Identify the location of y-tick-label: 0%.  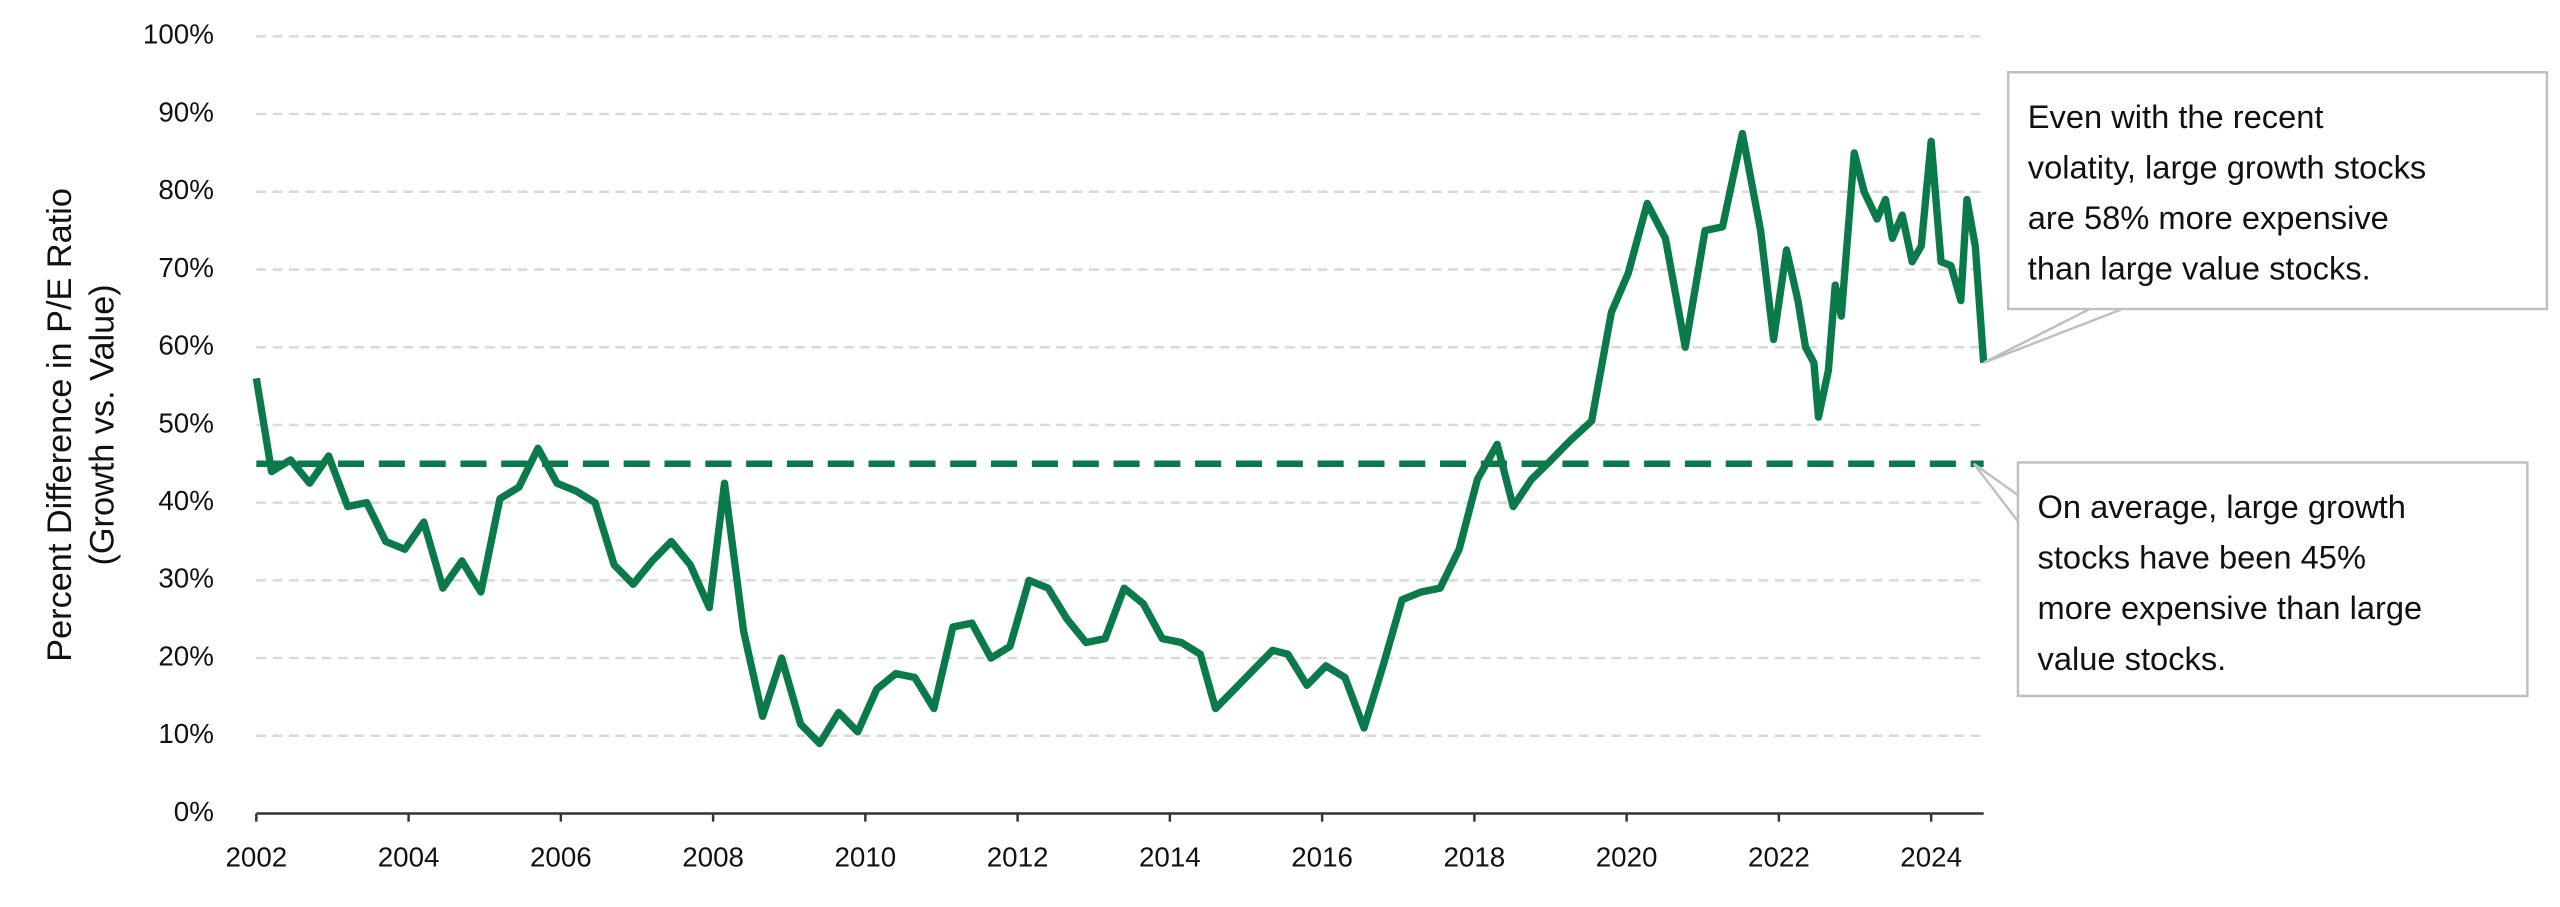
(194, 811).